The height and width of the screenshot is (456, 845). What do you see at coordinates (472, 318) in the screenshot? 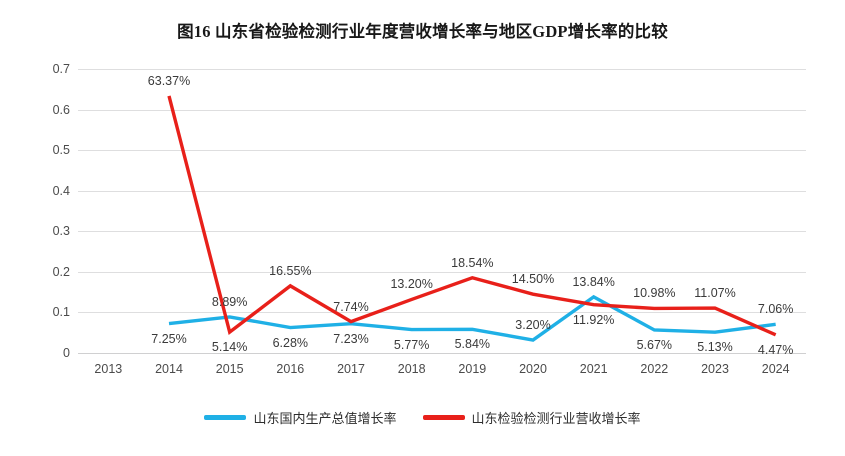
I see `series-line` at bounding box center [472, 318].